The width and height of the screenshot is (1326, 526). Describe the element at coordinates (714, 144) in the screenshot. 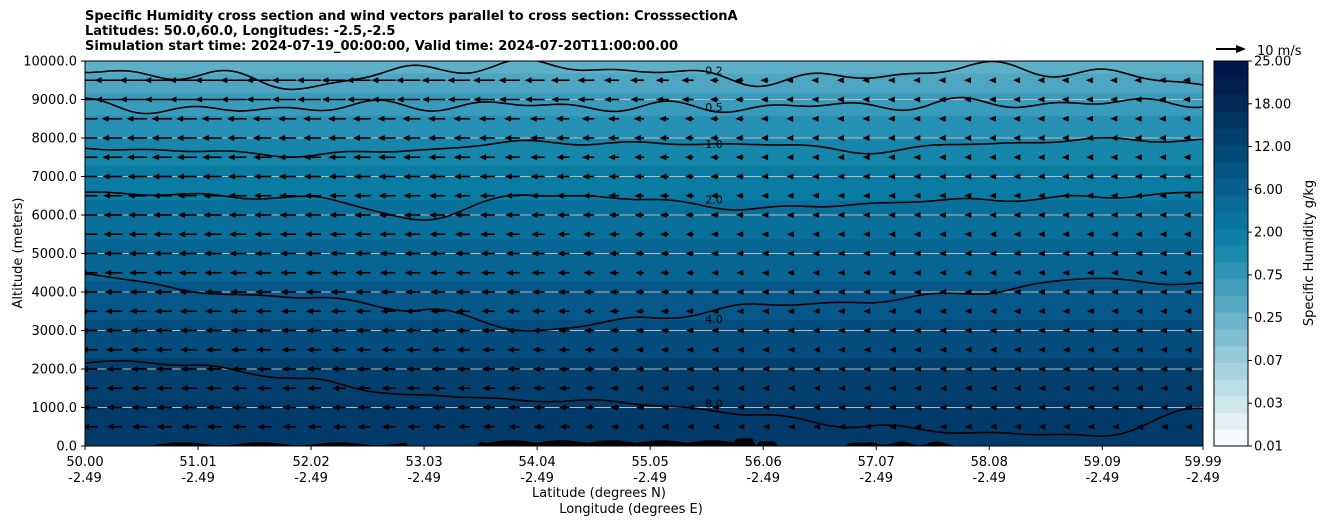

I see `contour-label: 1.0` at that location.